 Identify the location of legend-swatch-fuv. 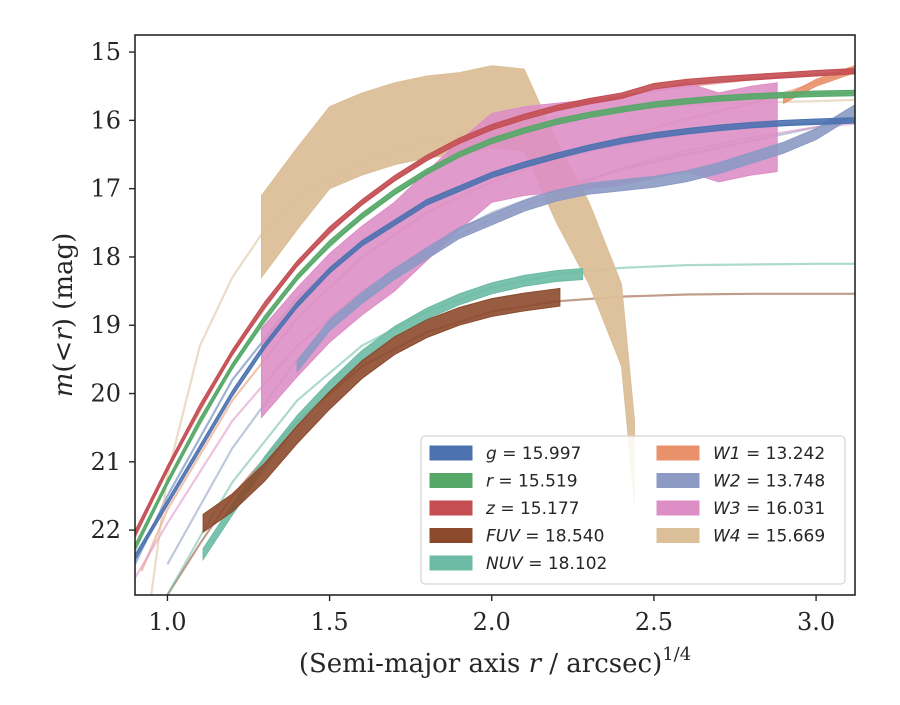
(451, 535).